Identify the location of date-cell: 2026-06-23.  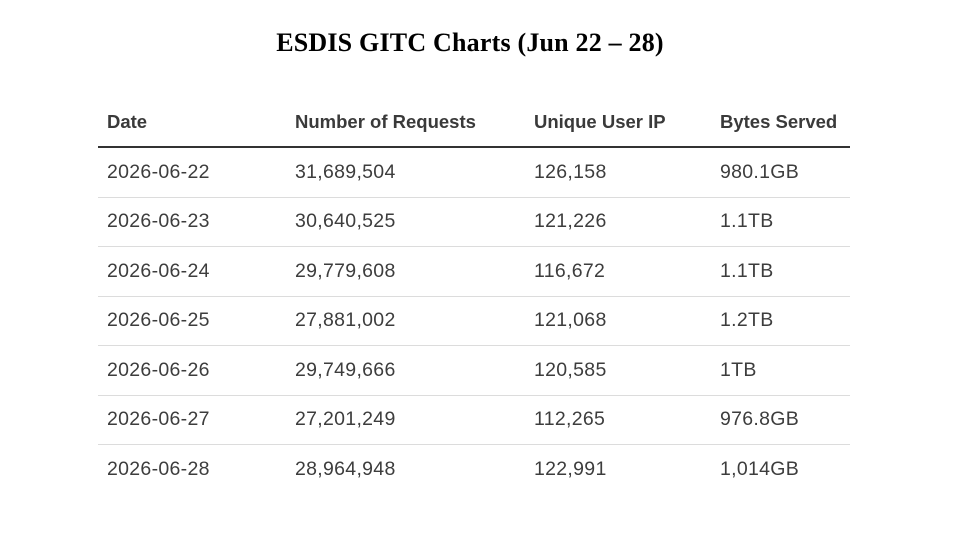
(158, 221).